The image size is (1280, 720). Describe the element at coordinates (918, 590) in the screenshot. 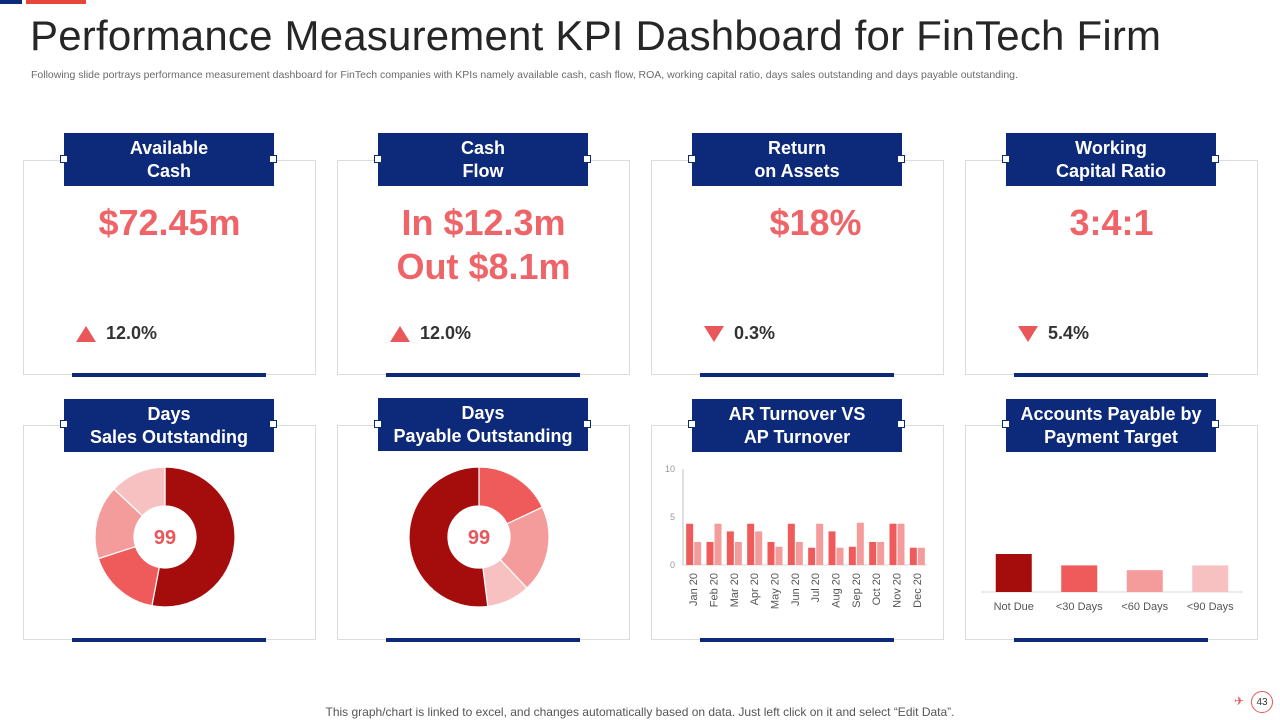

I see `x-tick-label: Dec 20` at that location.